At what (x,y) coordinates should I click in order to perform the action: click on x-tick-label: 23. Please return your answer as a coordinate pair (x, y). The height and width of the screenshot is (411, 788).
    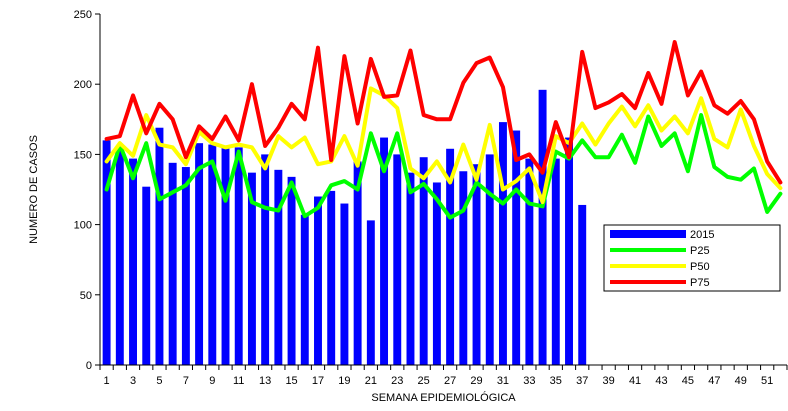
    Looking at the image, I should click on (397, 381).